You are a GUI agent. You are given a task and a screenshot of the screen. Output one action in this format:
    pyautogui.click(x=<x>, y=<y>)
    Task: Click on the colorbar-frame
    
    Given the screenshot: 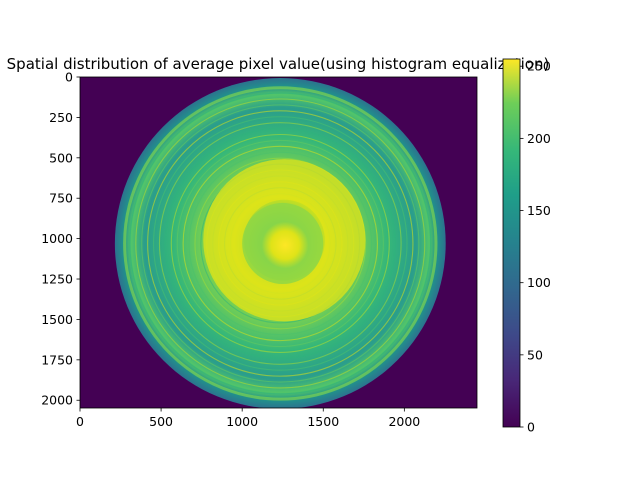 What is the action you would take?
    pyautogui.click(x=511, y=243)
    